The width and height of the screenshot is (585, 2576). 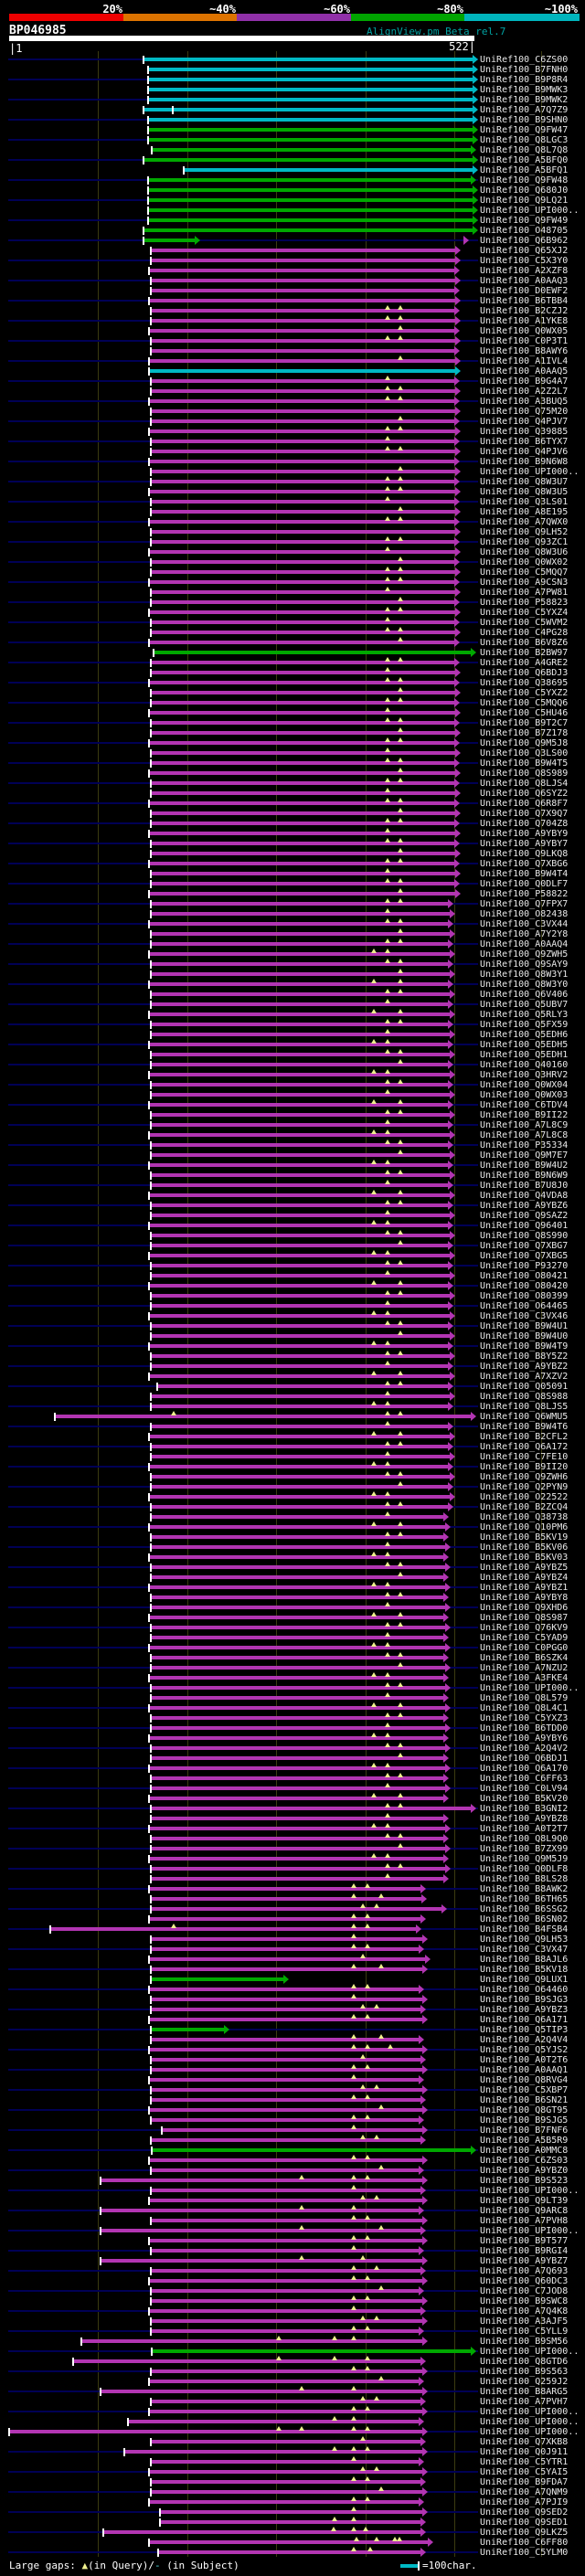 What do you see at coordinates (524, 109) in the screenshot?
I see `hit-label: UniRef100_A7Q7Z9` at bounding box center [524, 109].